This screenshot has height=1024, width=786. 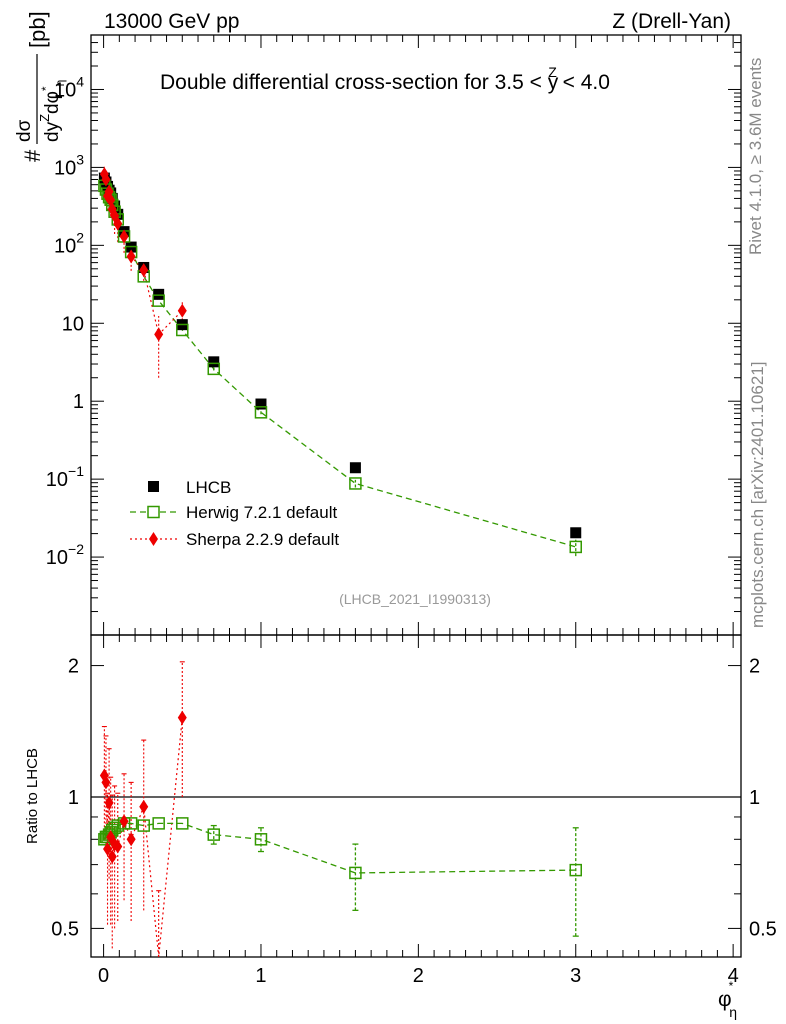 I want to click on x-tick-label: 4, so click(x=733, y=976).